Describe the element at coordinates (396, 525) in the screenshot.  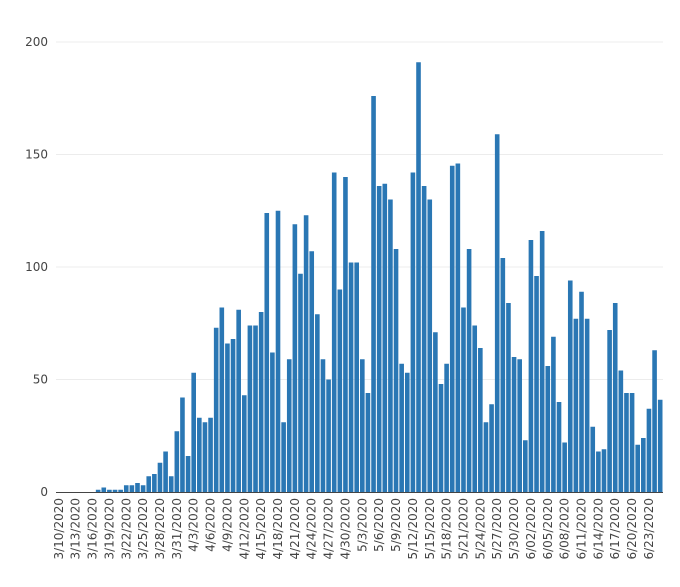
I see `x-tick-label: 5/9/2020` at that location.